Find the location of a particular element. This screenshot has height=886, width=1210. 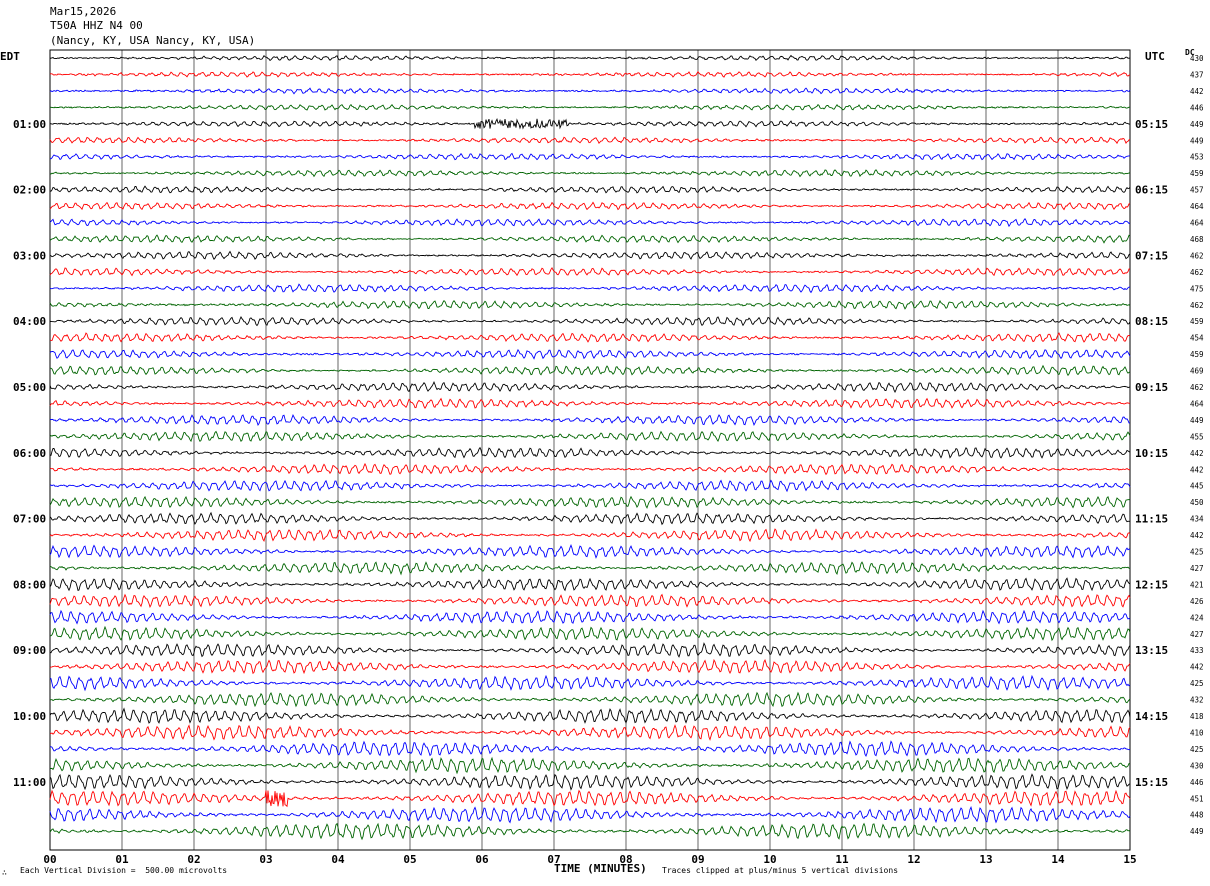

edt-time-label: 10:00 is located at coordinates (29, 716).